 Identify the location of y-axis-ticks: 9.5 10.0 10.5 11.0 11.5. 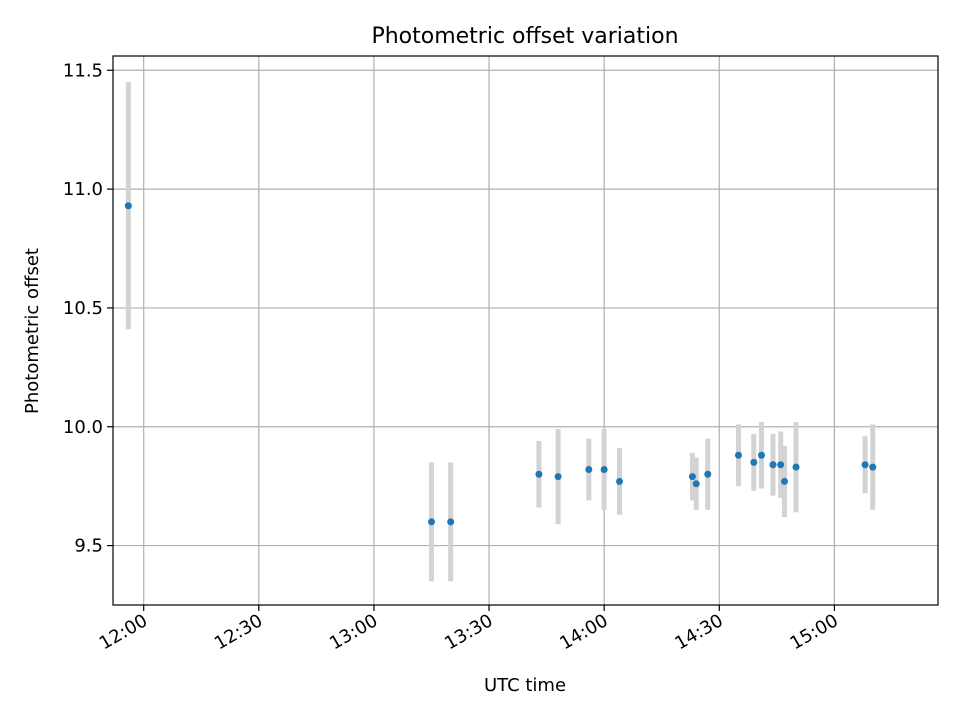
(88, 308).